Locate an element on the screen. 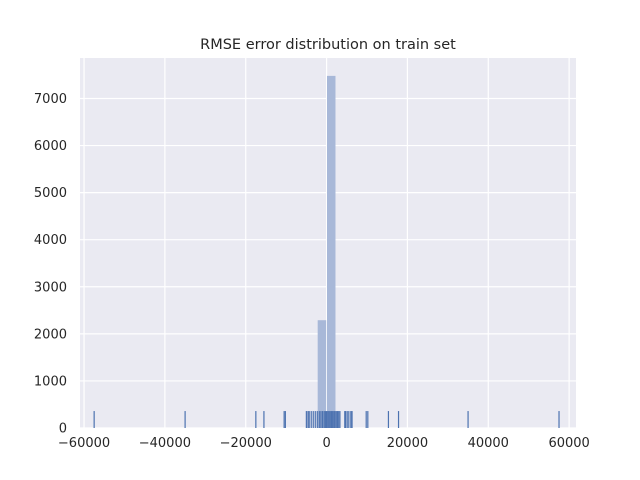 The image size is (640, 480). x-tick-label-5: 40000 is located at coordinates (488, 443).